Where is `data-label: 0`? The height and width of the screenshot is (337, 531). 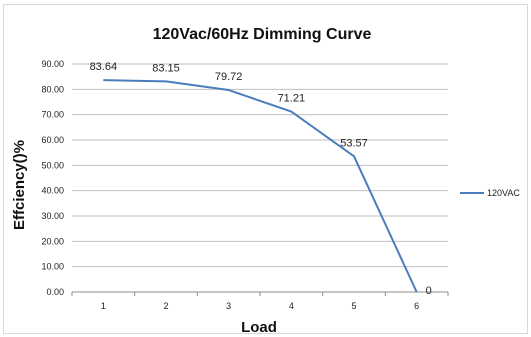
data-label: 0 is located at coordinates (429, 291).